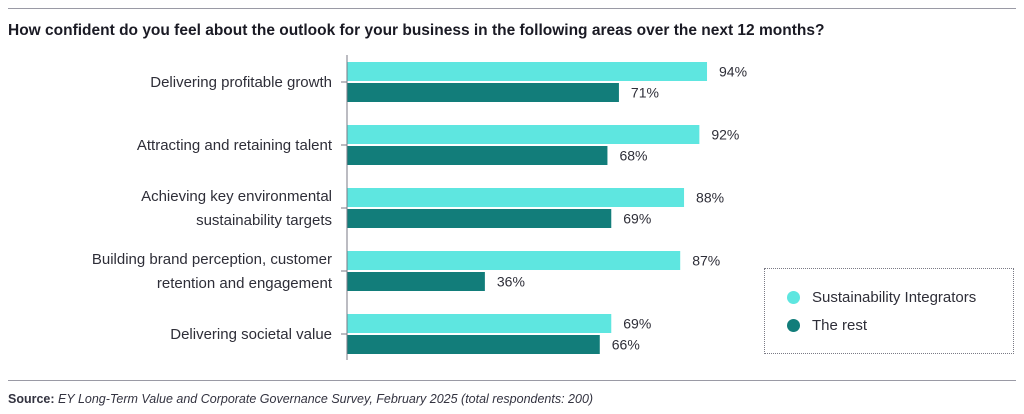 This screenshot has height=414, width=1024. Describe the element at coordinates (511, 282) in the screenshot. I see `data-label-rest: 36%` at that location.